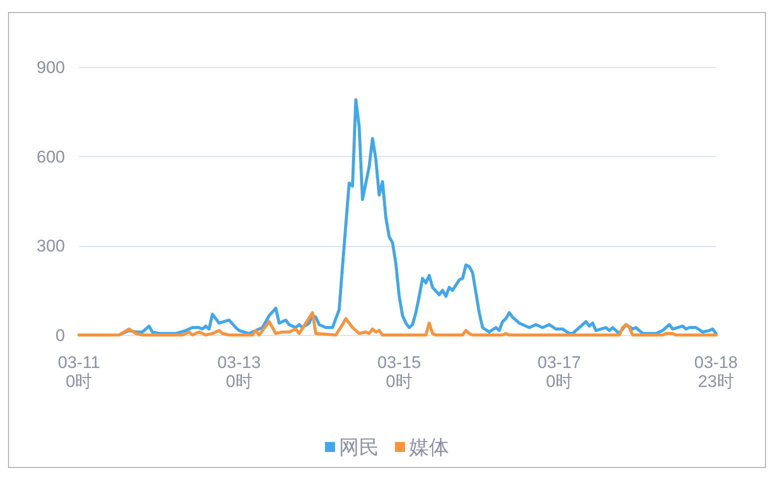 The image size is (774, 478). Describe the element at coordinates (429, 448) in the screenshot. I see `legend-label: 媒体` at that location.